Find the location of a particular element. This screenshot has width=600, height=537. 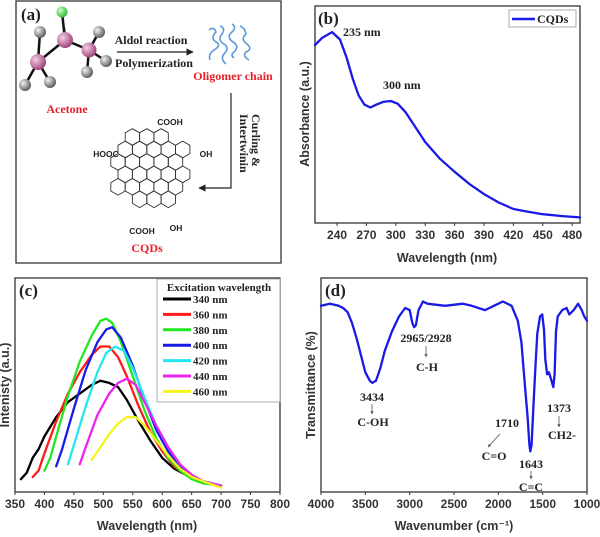

legend-title: Excitation wavelength is located at coordinates (219, 288).